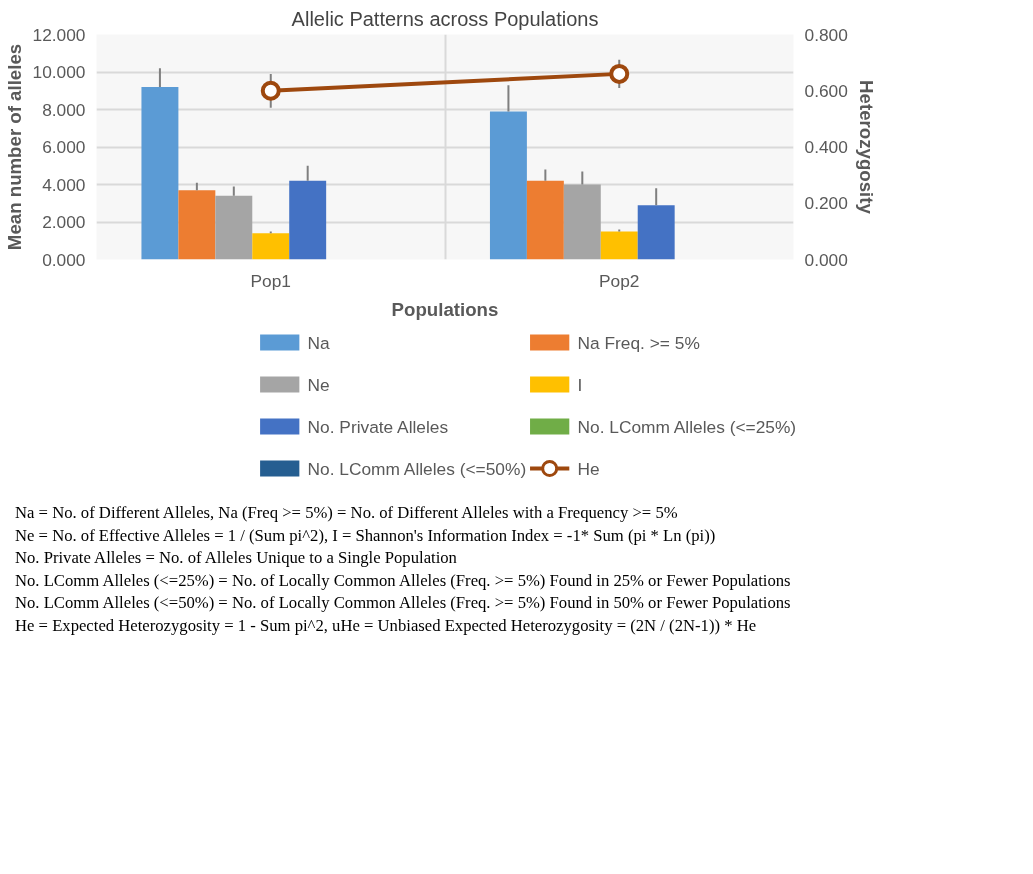  What do you see at coordinates (318, 384) in the screenshot?
I see `legend-label: Ne` at bounding box center [318, 384].